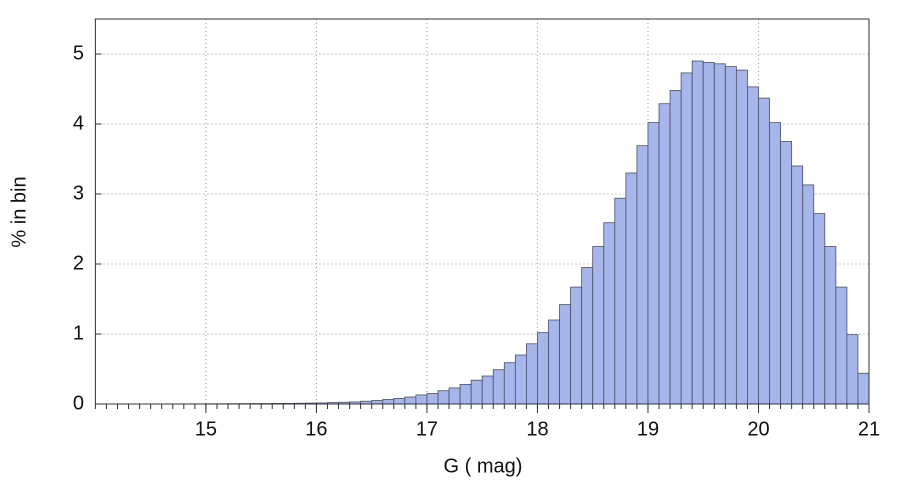 The width and height of the screenshot is (902, 491). What do you see at coordinates (19, 211) in the screenshot?
I see `y-axis-label: % in bin` at bounding box center [19, 211].